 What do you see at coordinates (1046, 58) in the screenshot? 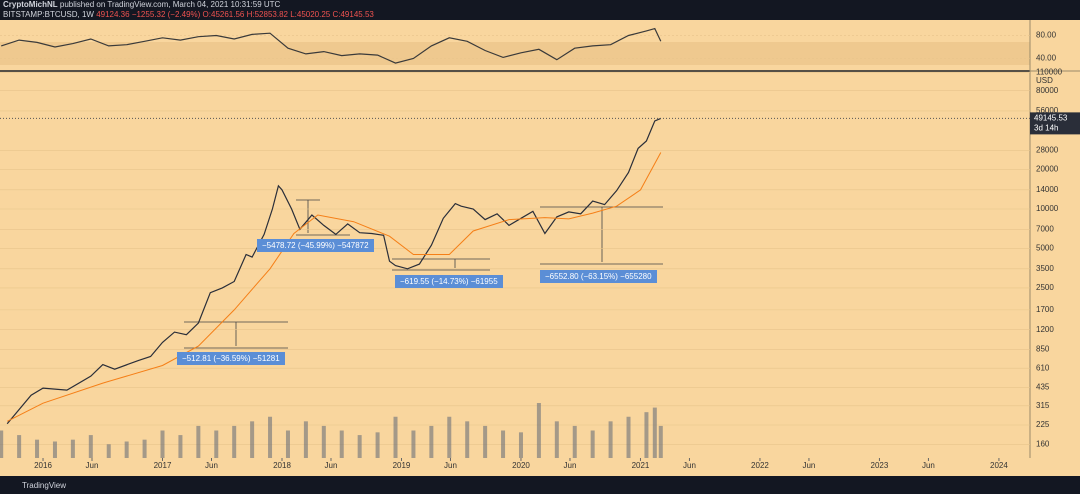
I see `y-tick-label: 40.00` at bounding box center [1046, 58].